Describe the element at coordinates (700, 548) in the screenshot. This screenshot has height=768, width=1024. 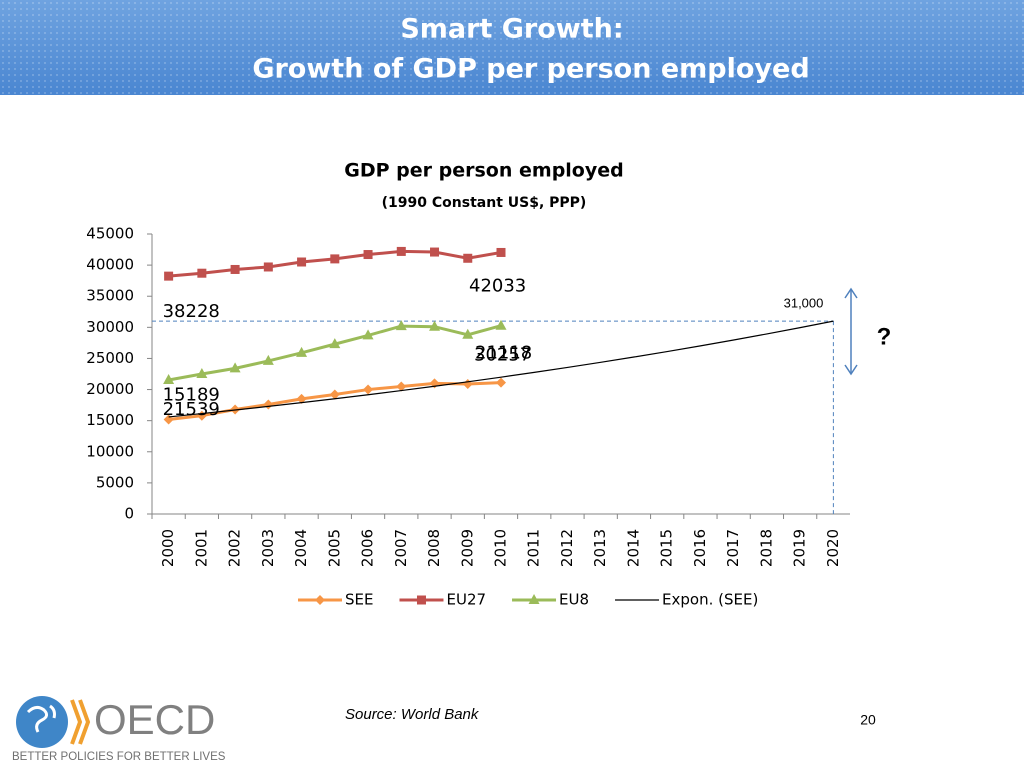
I see `x-tick-label: 2016` at that location.